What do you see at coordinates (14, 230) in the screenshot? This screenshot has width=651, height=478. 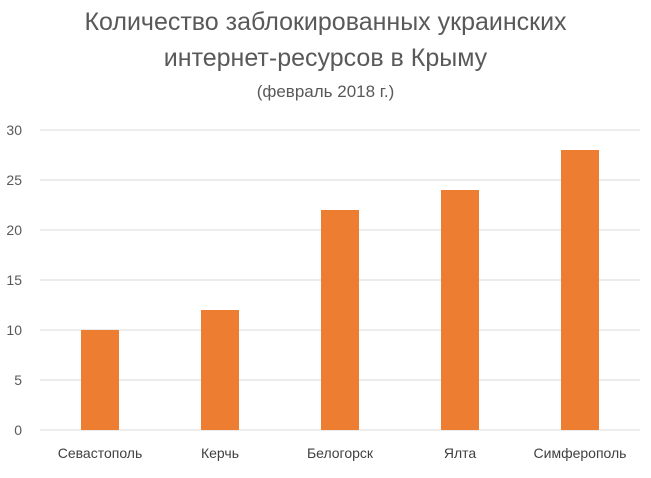 I see `y-tick-label: 20` at bounding box center [14, 230].